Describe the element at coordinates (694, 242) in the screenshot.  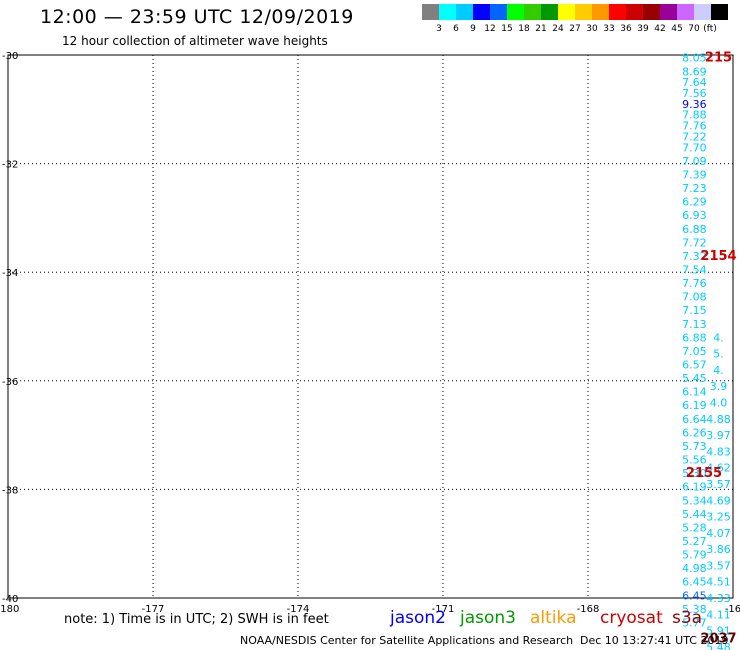
I see `wave-height-value: 7.72` at that location.